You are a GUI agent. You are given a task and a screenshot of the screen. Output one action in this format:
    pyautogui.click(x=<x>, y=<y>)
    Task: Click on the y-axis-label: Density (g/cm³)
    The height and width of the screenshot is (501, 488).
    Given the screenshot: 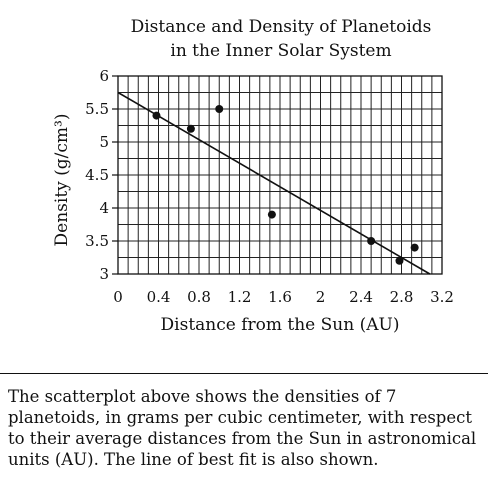 What is the action you would take?
    pyautogui.click(x=62, y=180)
    